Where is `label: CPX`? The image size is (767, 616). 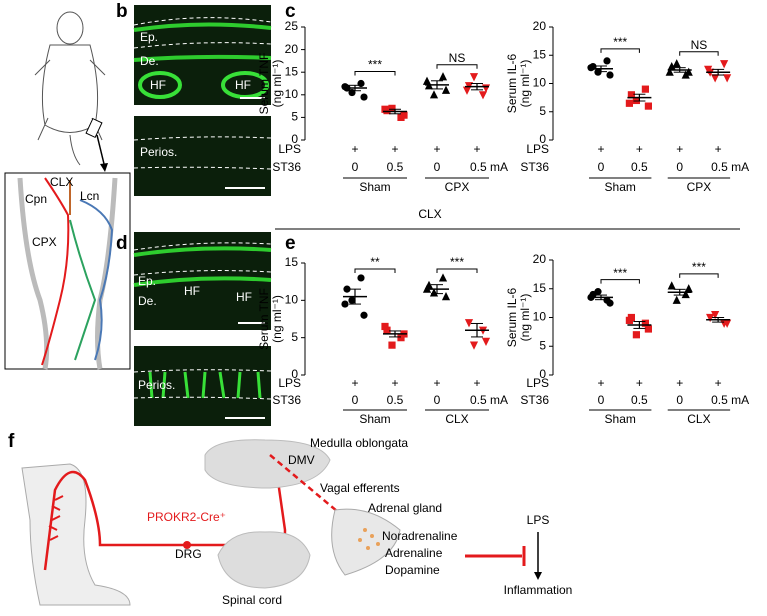
label: CPX is located at coordinates (44, 242).